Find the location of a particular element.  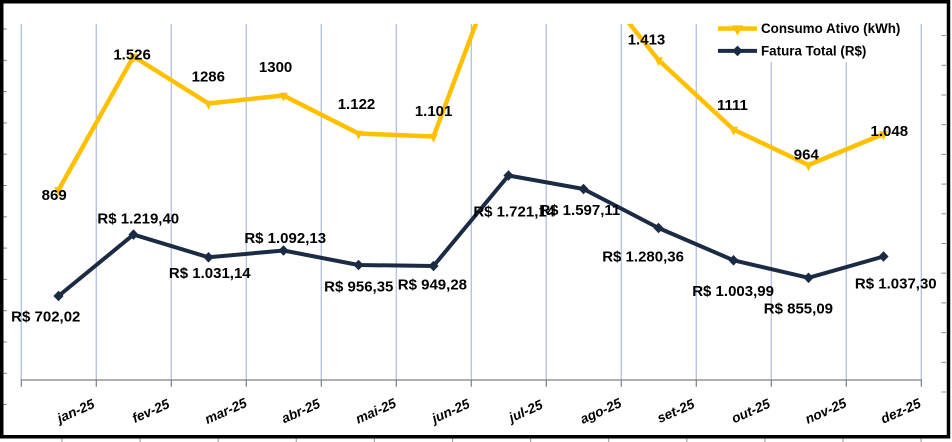

svg-text: R$ 1.003,99 is located at coordinates (733, 291).